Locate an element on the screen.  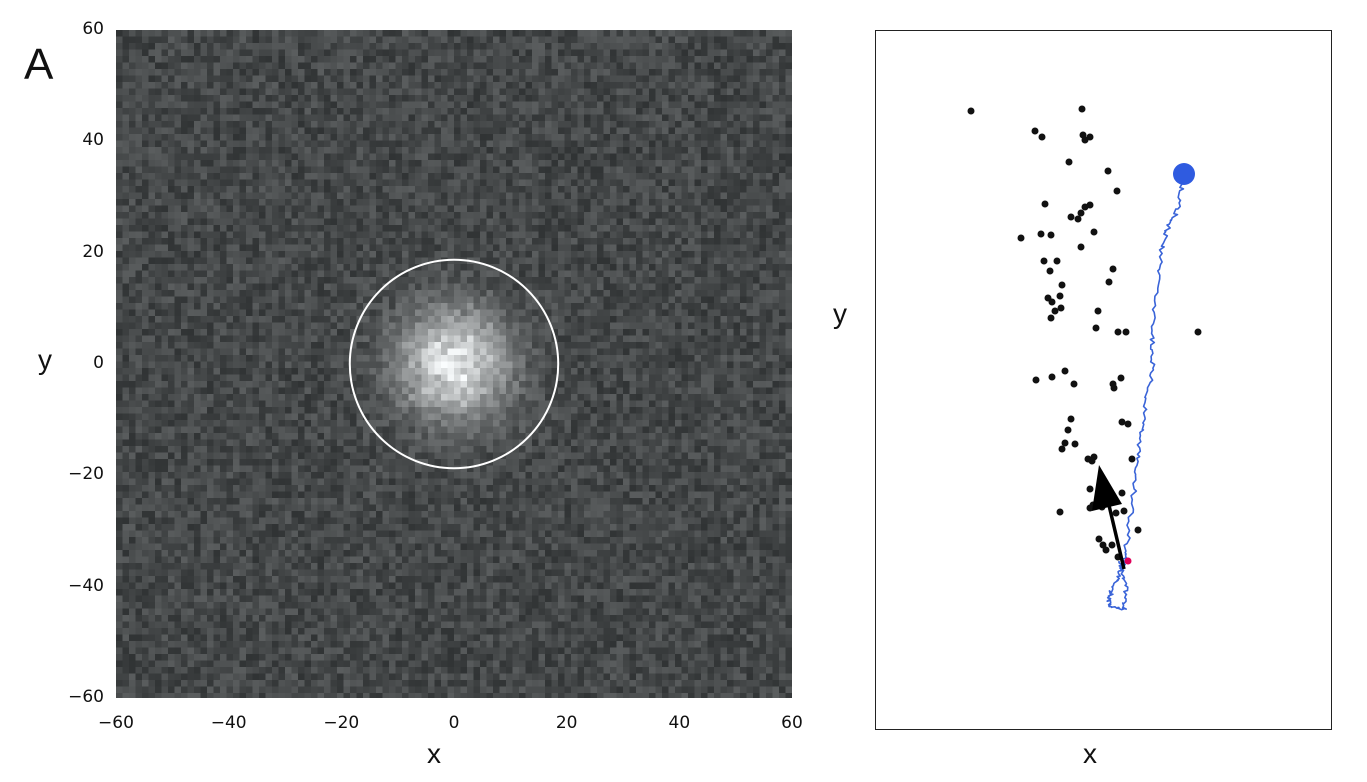
x-tick-label: 0 is located at coordinates (454, 723).